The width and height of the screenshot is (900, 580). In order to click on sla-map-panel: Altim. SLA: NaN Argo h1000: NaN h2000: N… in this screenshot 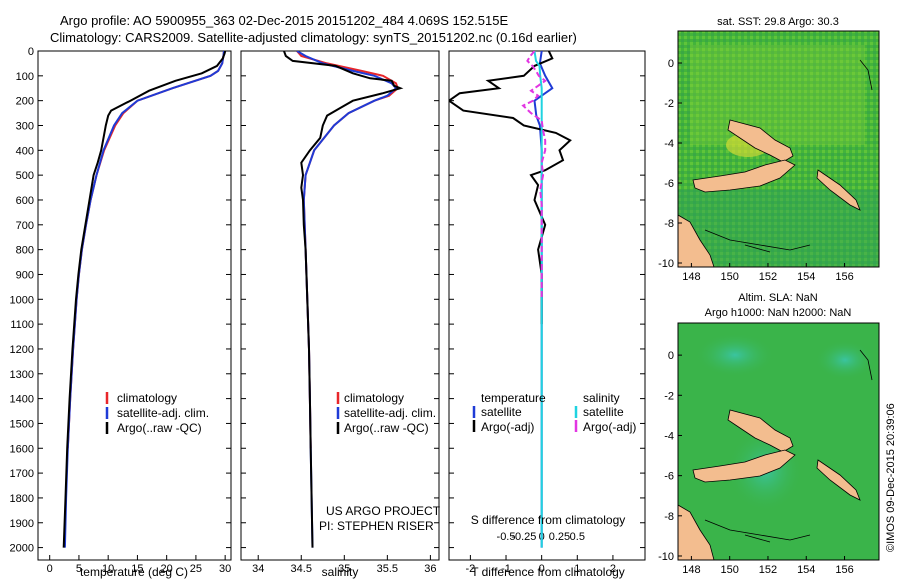, I will do `click(769, 434)`.